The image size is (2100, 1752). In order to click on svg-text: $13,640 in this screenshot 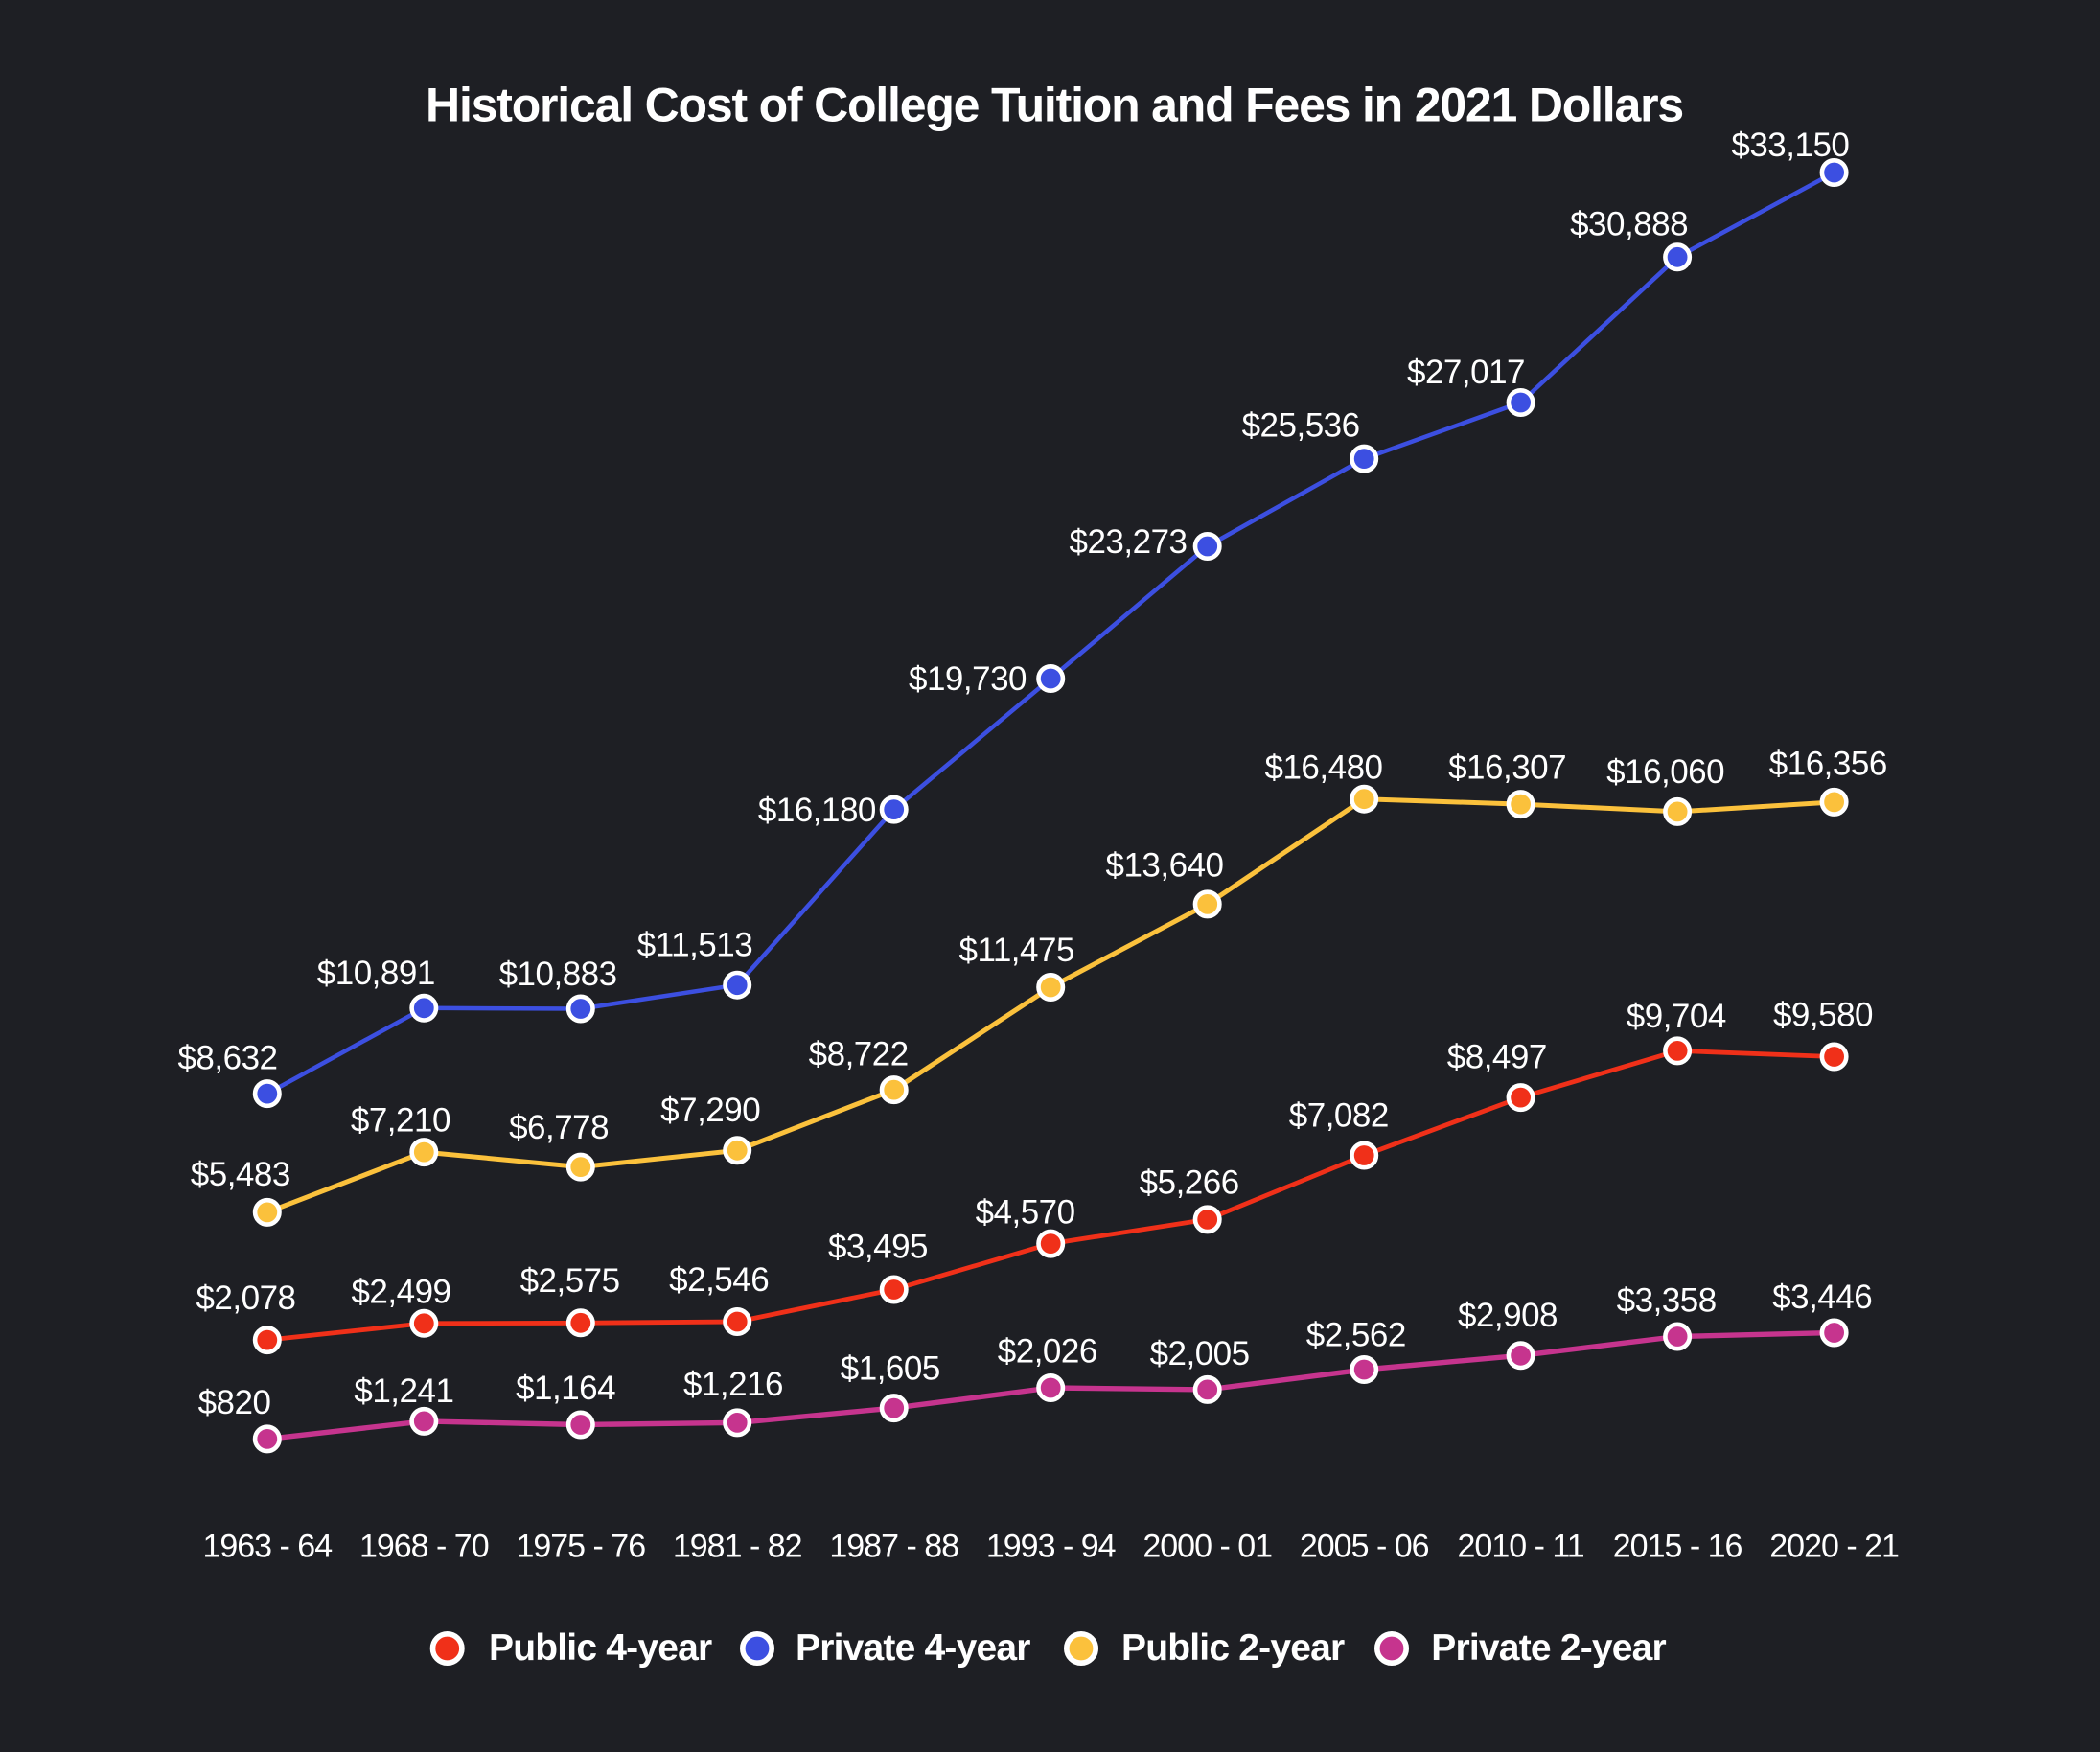, I will do `click(1164, 865)`.